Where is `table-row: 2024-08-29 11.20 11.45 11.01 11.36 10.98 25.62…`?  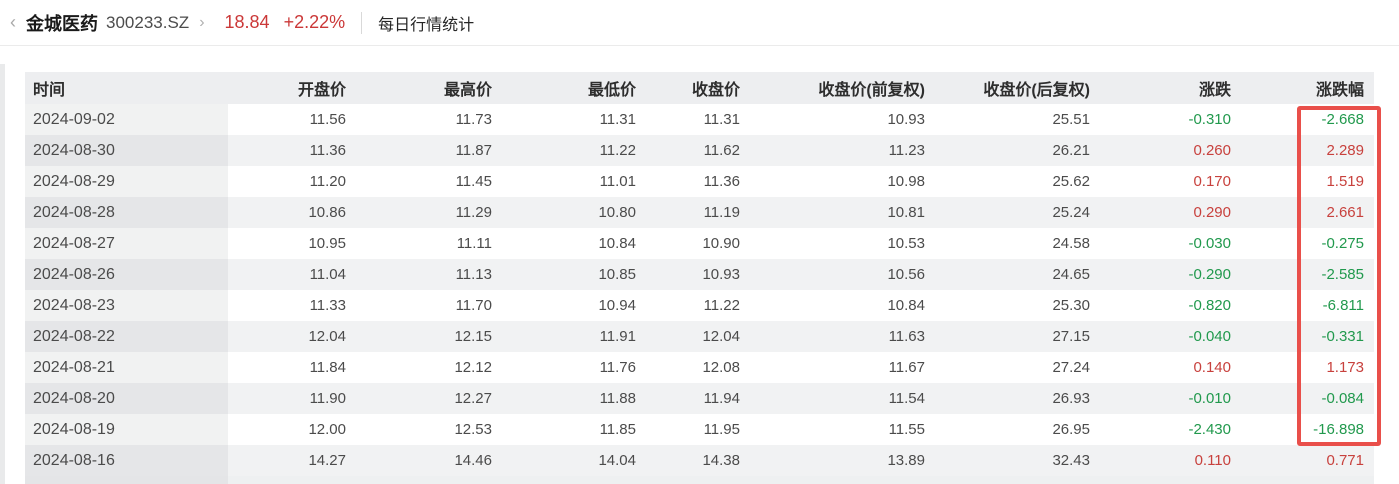
table-row: 2024-08-29 11.20 11.45 11.01 11.36 10.98 25.62… is located at coordinates (699, 181).